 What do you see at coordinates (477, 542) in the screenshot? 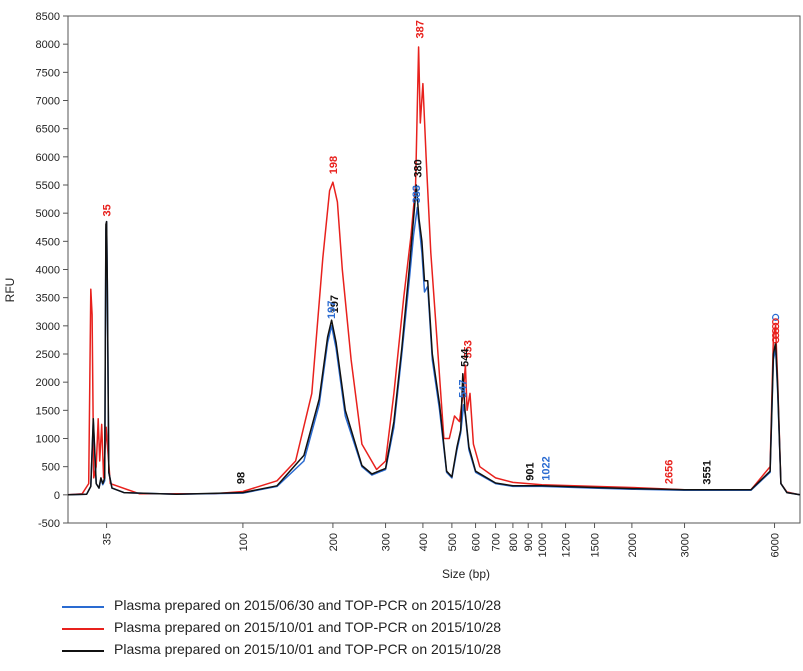
I see `x-tick-label: 600` at bounding box center [477, 542].